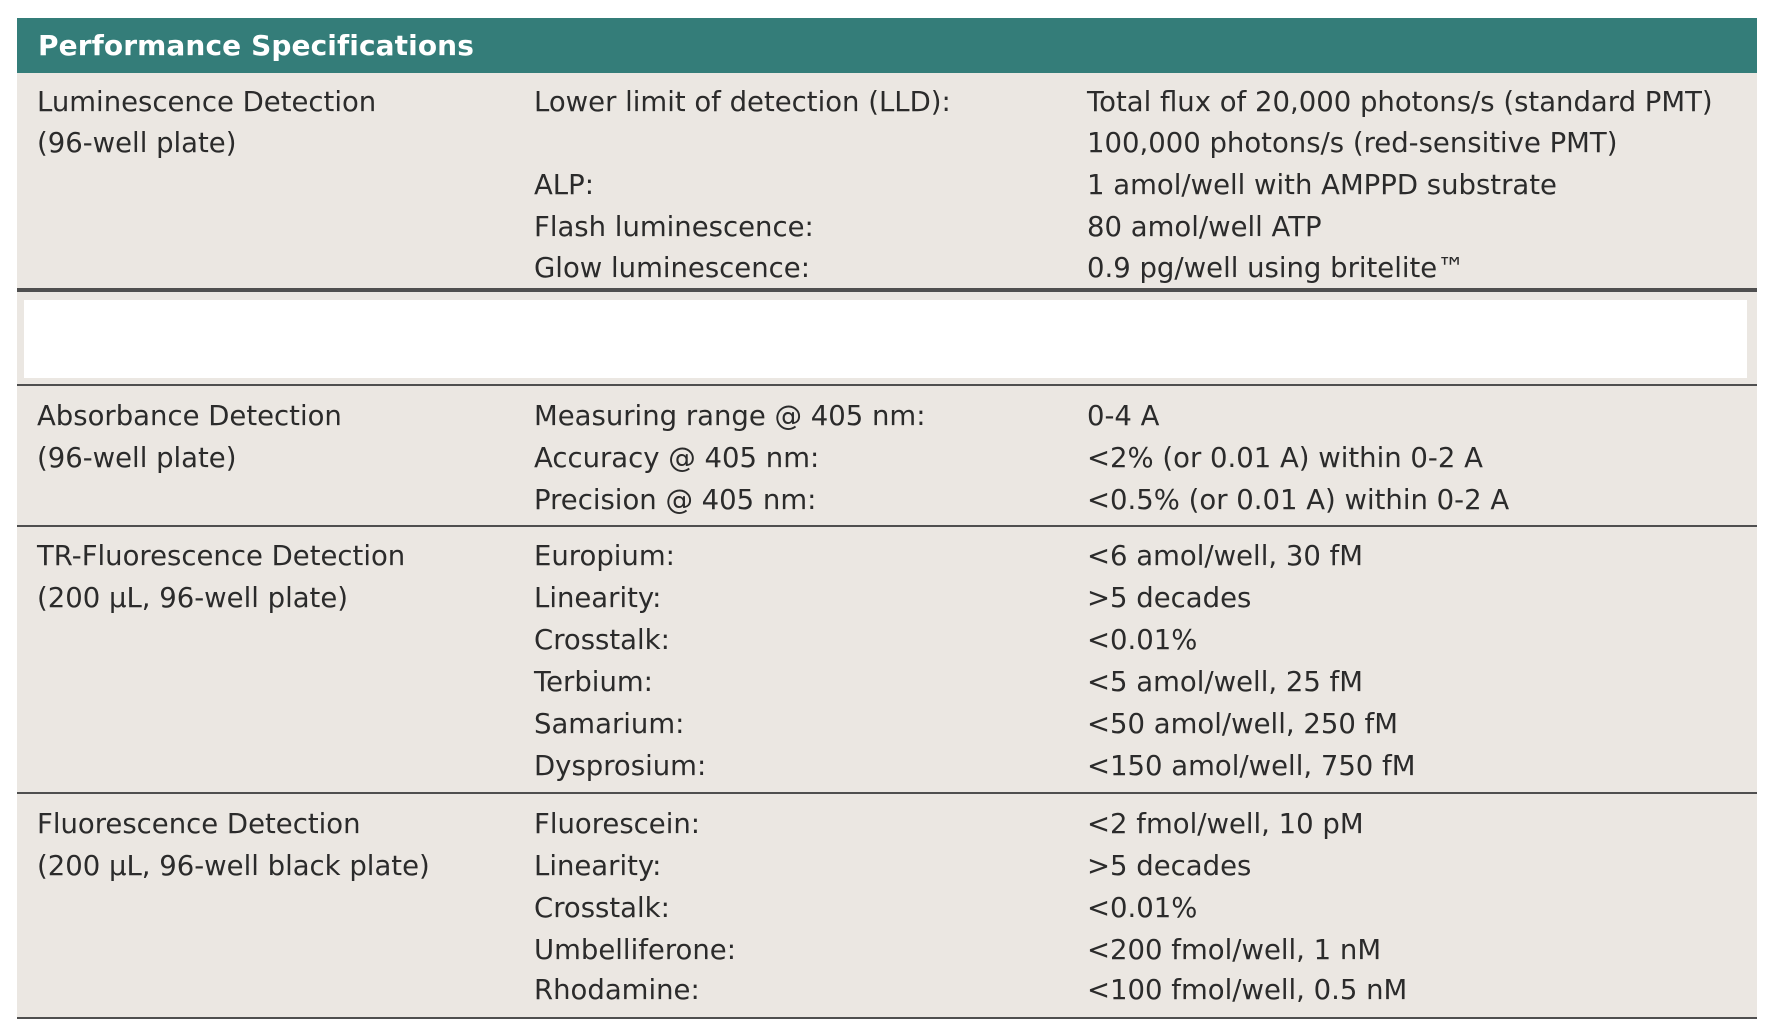  What do you see at coordinates (617, 990) in the screenshot?
I see `spec-label: Rhodamine:` at bounding box center [617, 990].